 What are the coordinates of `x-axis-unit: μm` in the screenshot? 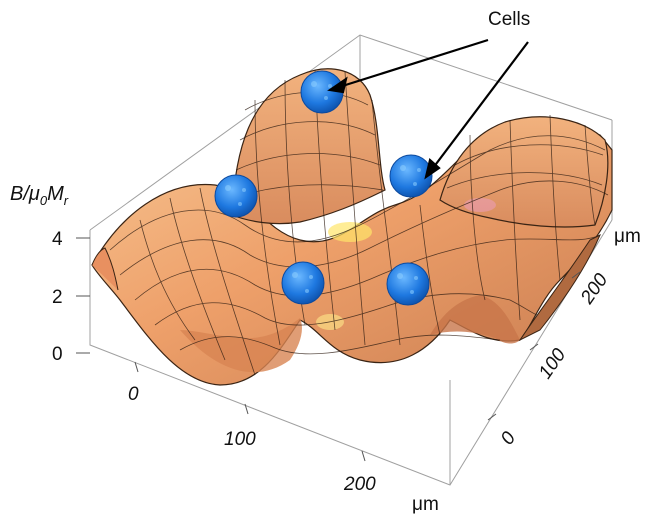 It's located at (425, 504).